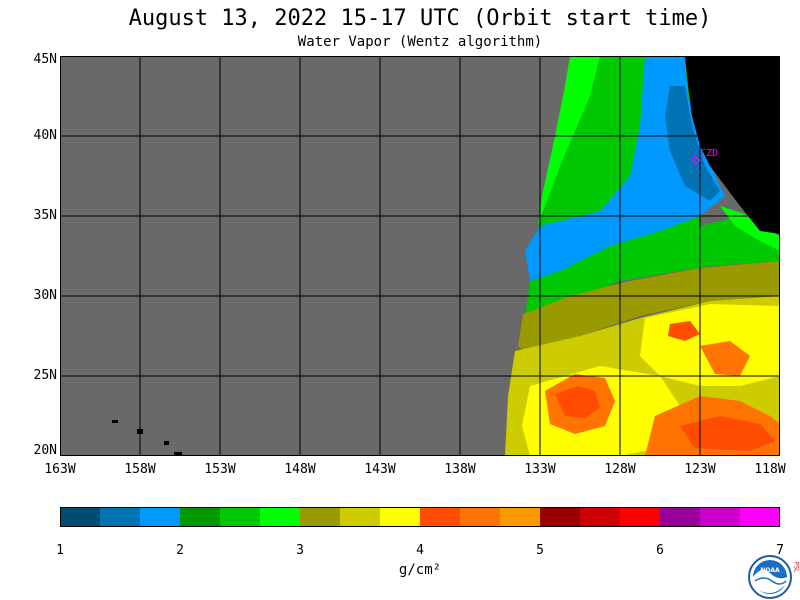 Image resolution: width=800 pixels, height=600 pixels. What do you see at coordinates (460, 469) in the screenshot?
I see `lon-label-138w: 138W` at bounding box center [460, 469].